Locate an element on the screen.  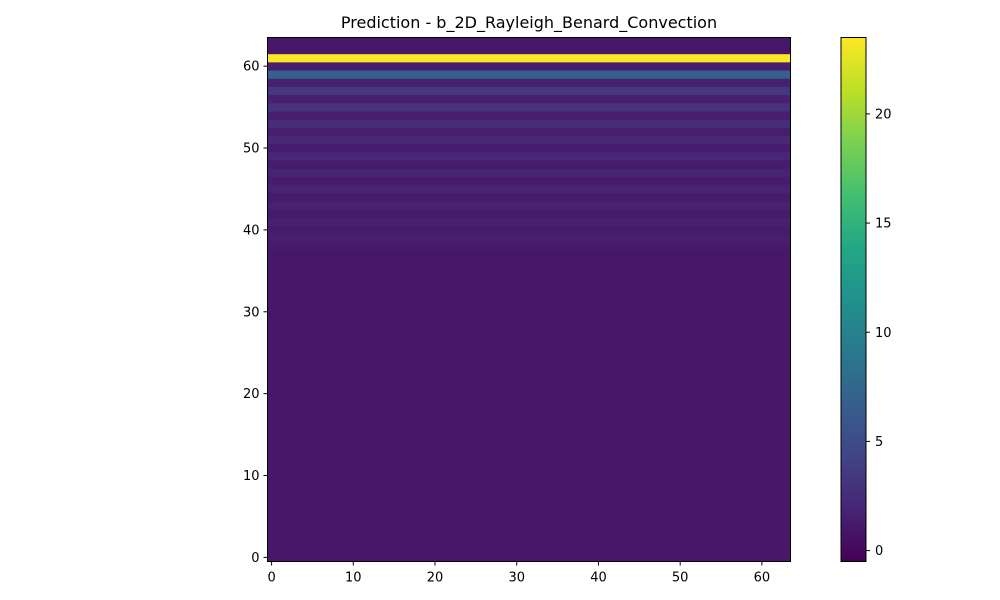
x-tick-label: 60 is located at coordinates (762, 578).